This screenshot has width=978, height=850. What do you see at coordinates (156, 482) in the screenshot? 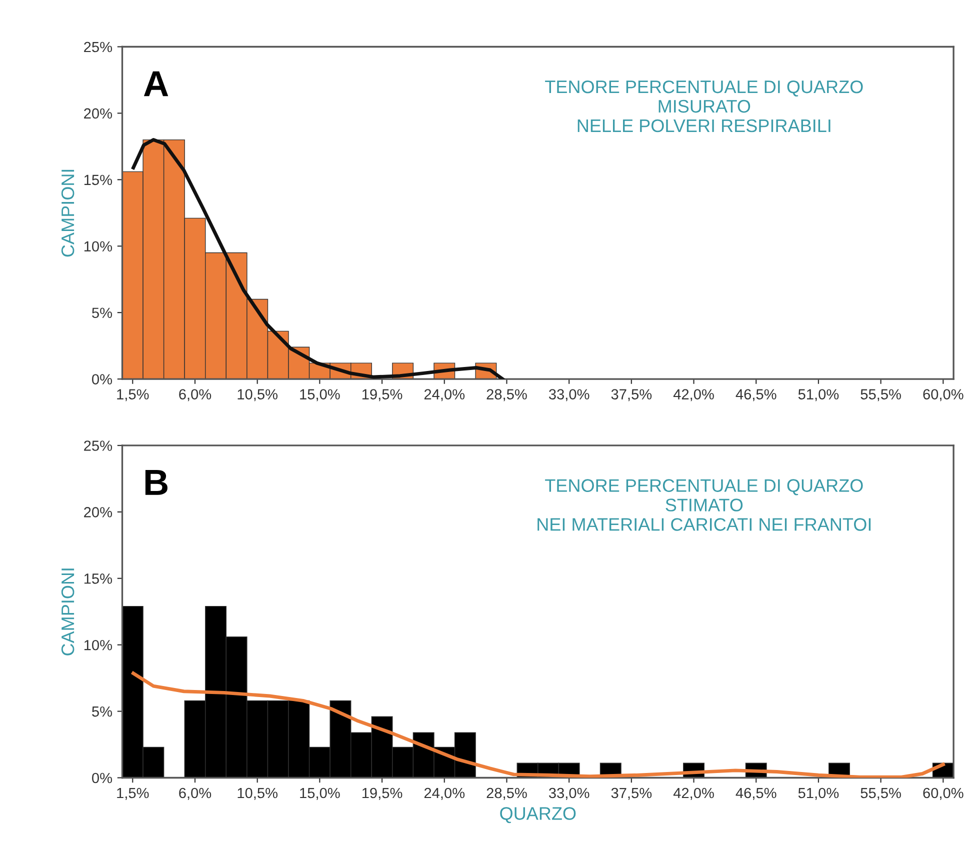
I see `annotation: B` at bounding box center [156, 482].